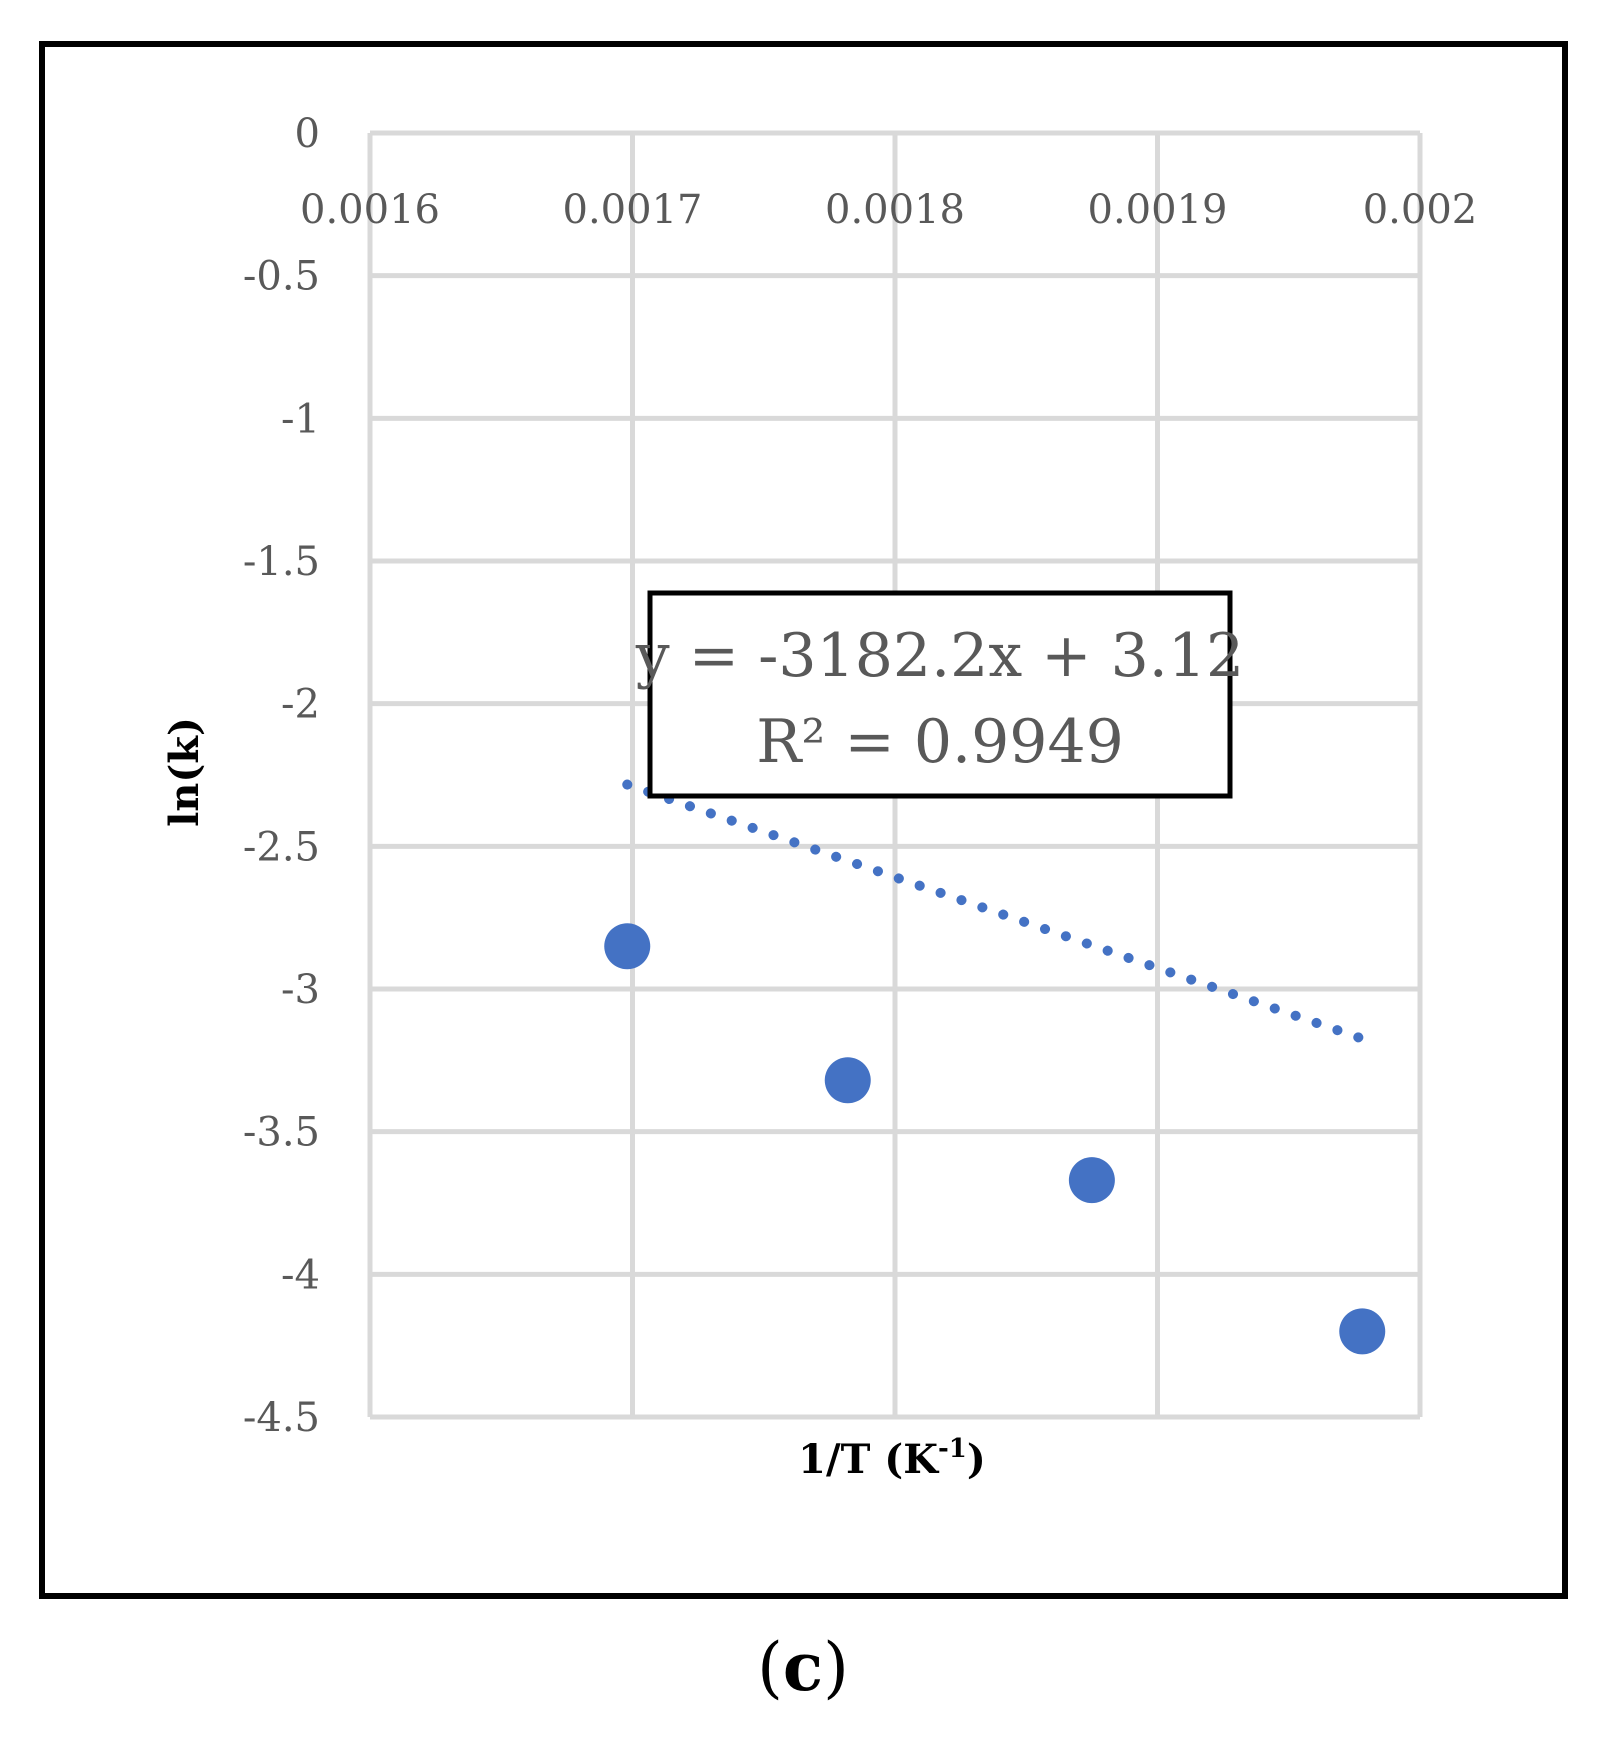 The image size is (1607, 1738). Describe the element at coordinates (1158, 210) in the screenshot. I see `x-tick-label-3: 0.0019` at that location.